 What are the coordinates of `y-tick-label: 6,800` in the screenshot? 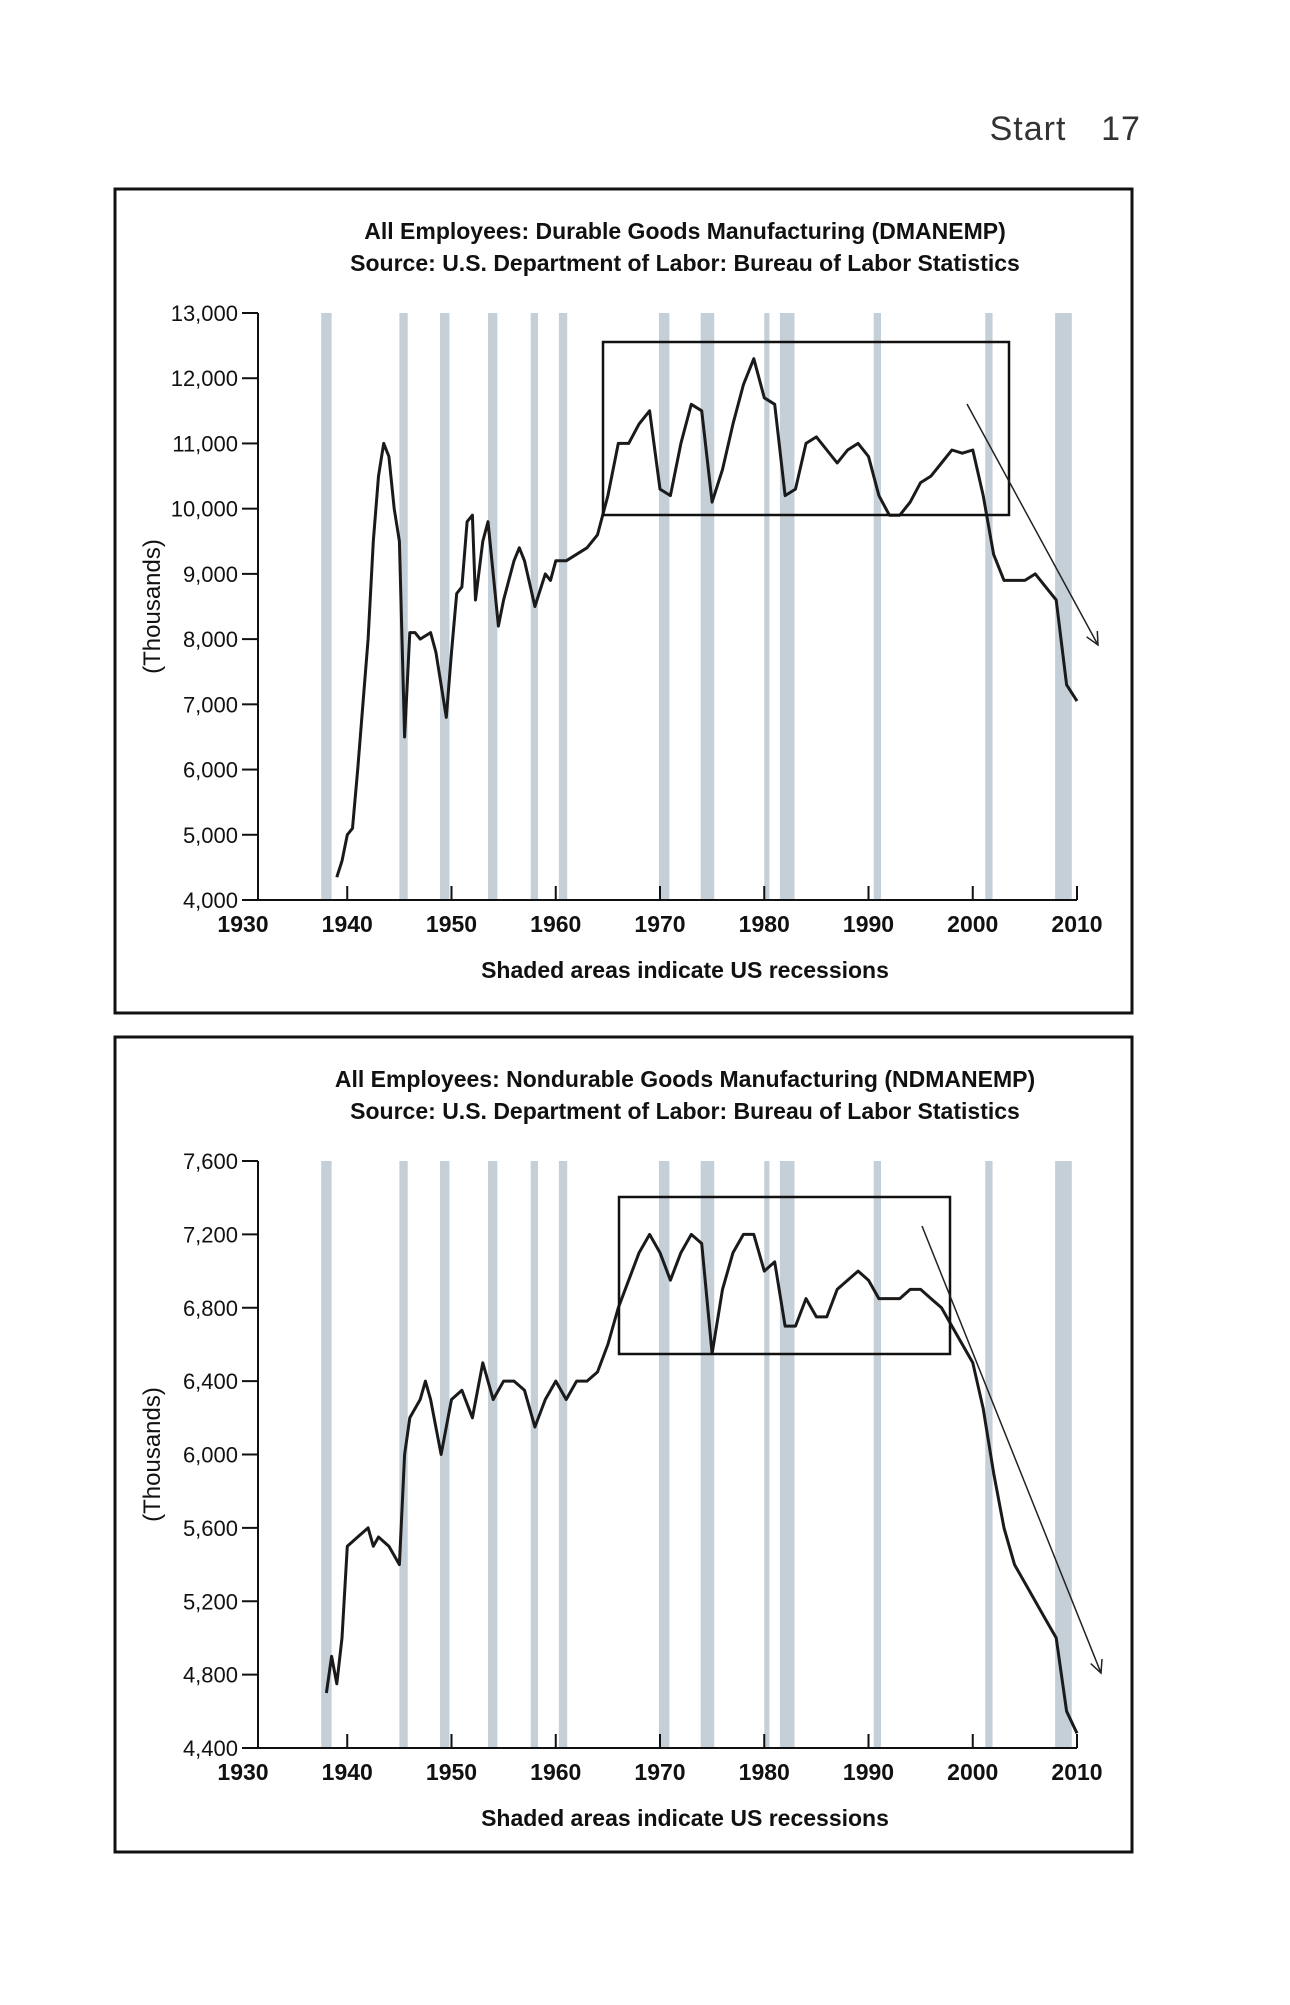 It's located at (210, 1308).